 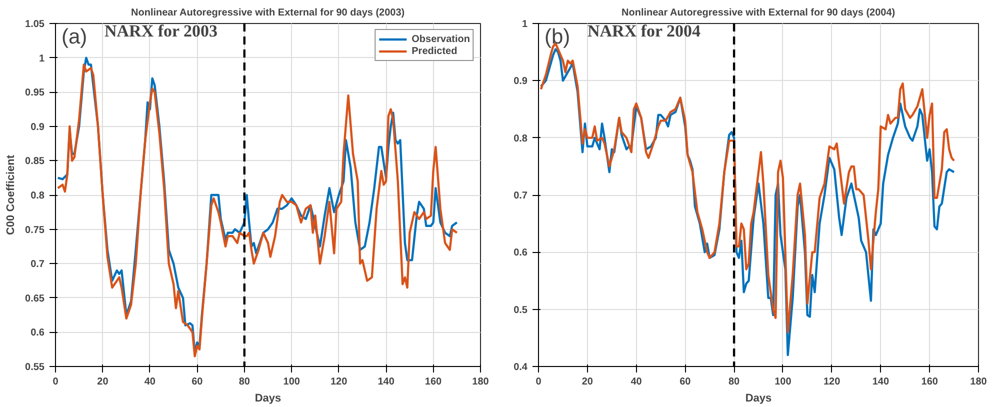 I want to click on y-tick-label: 0.5, so click(x=521, y=310).